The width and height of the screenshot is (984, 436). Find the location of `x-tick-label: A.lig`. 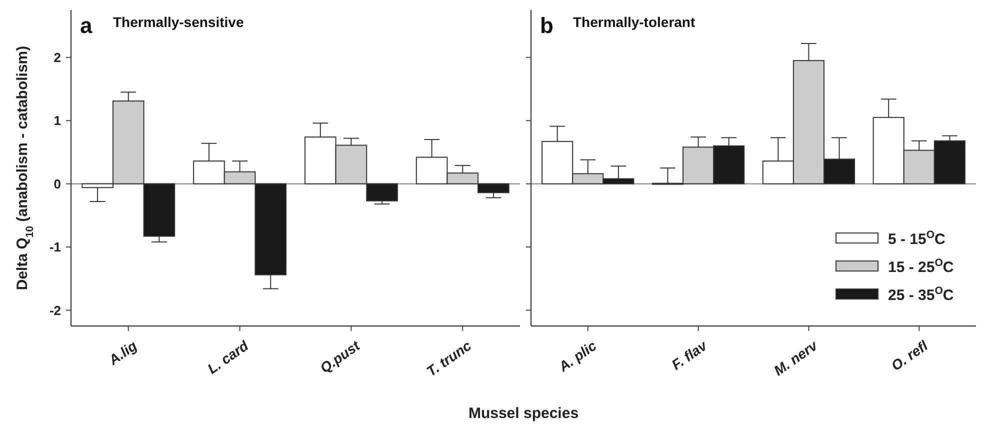

x-tick-label: A.lig is located at coordinates (122, 352).